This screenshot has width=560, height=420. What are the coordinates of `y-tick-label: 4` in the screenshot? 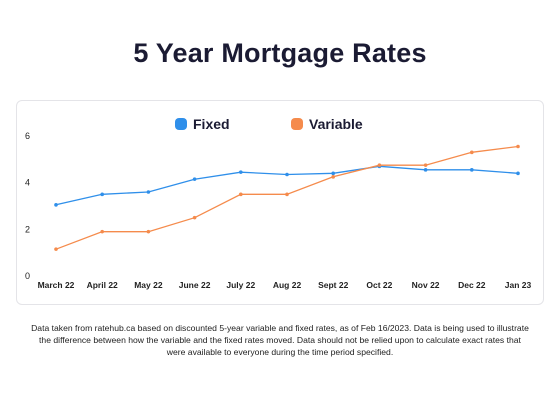 It's located at (27, 183).